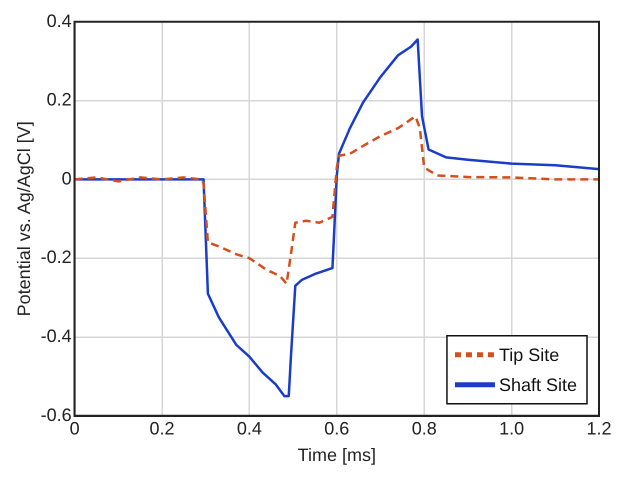  I want to click on y-tick-label: 0, so click(67, 178).